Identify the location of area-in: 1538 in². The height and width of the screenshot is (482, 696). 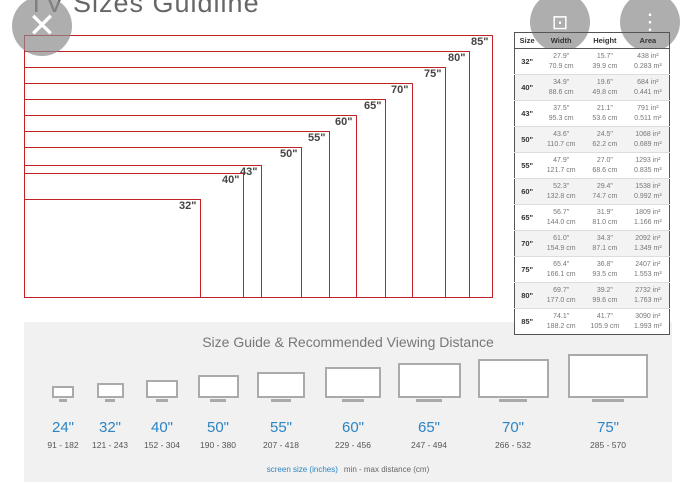
(648, 186).